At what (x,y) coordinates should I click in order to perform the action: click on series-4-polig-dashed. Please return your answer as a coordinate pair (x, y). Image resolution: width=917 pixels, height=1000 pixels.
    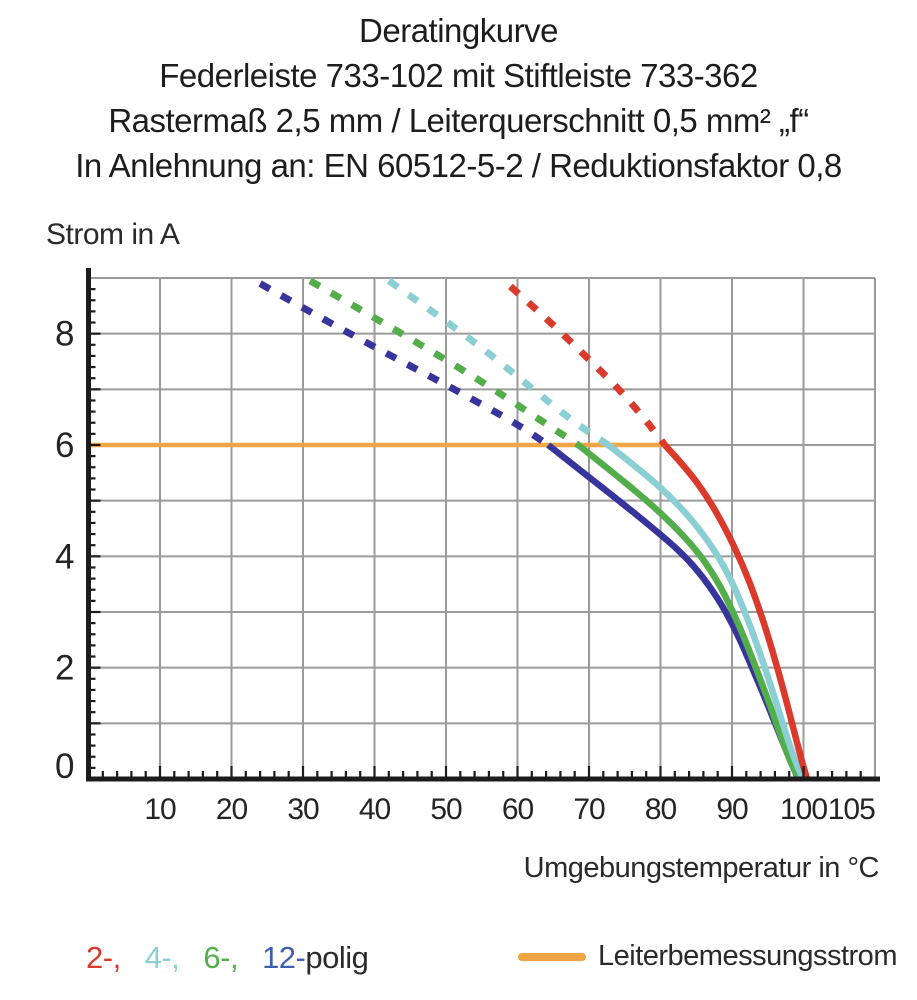
    Looking at the image, I should click on (498, 362).